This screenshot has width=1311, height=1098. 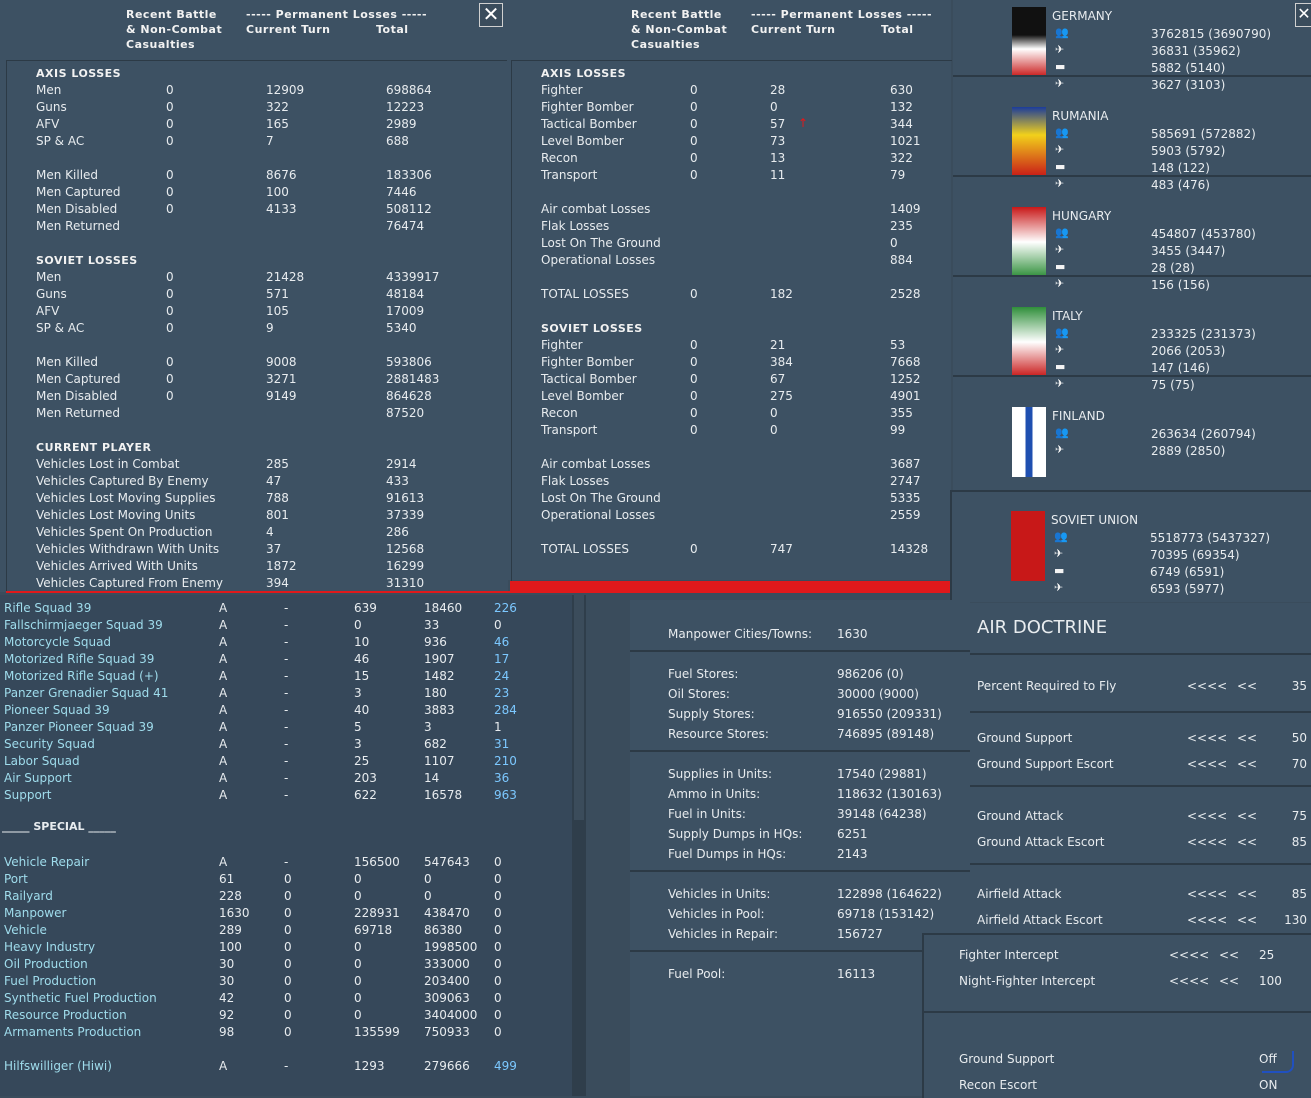 I want to click on toggle-row: Ground Support Off, so click(x=1119, y=1059).